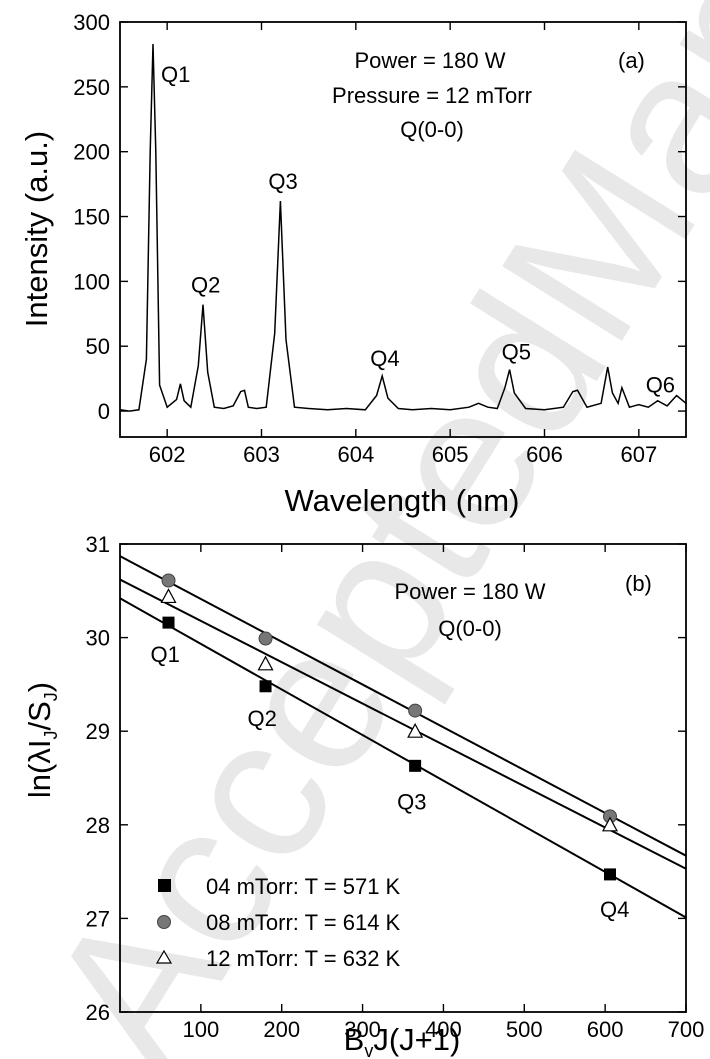 The width and height of the screenshot is (710, 1059). I want to click on legend-label-12: 12 mTorr: T = 632 K, so click(303, 958).